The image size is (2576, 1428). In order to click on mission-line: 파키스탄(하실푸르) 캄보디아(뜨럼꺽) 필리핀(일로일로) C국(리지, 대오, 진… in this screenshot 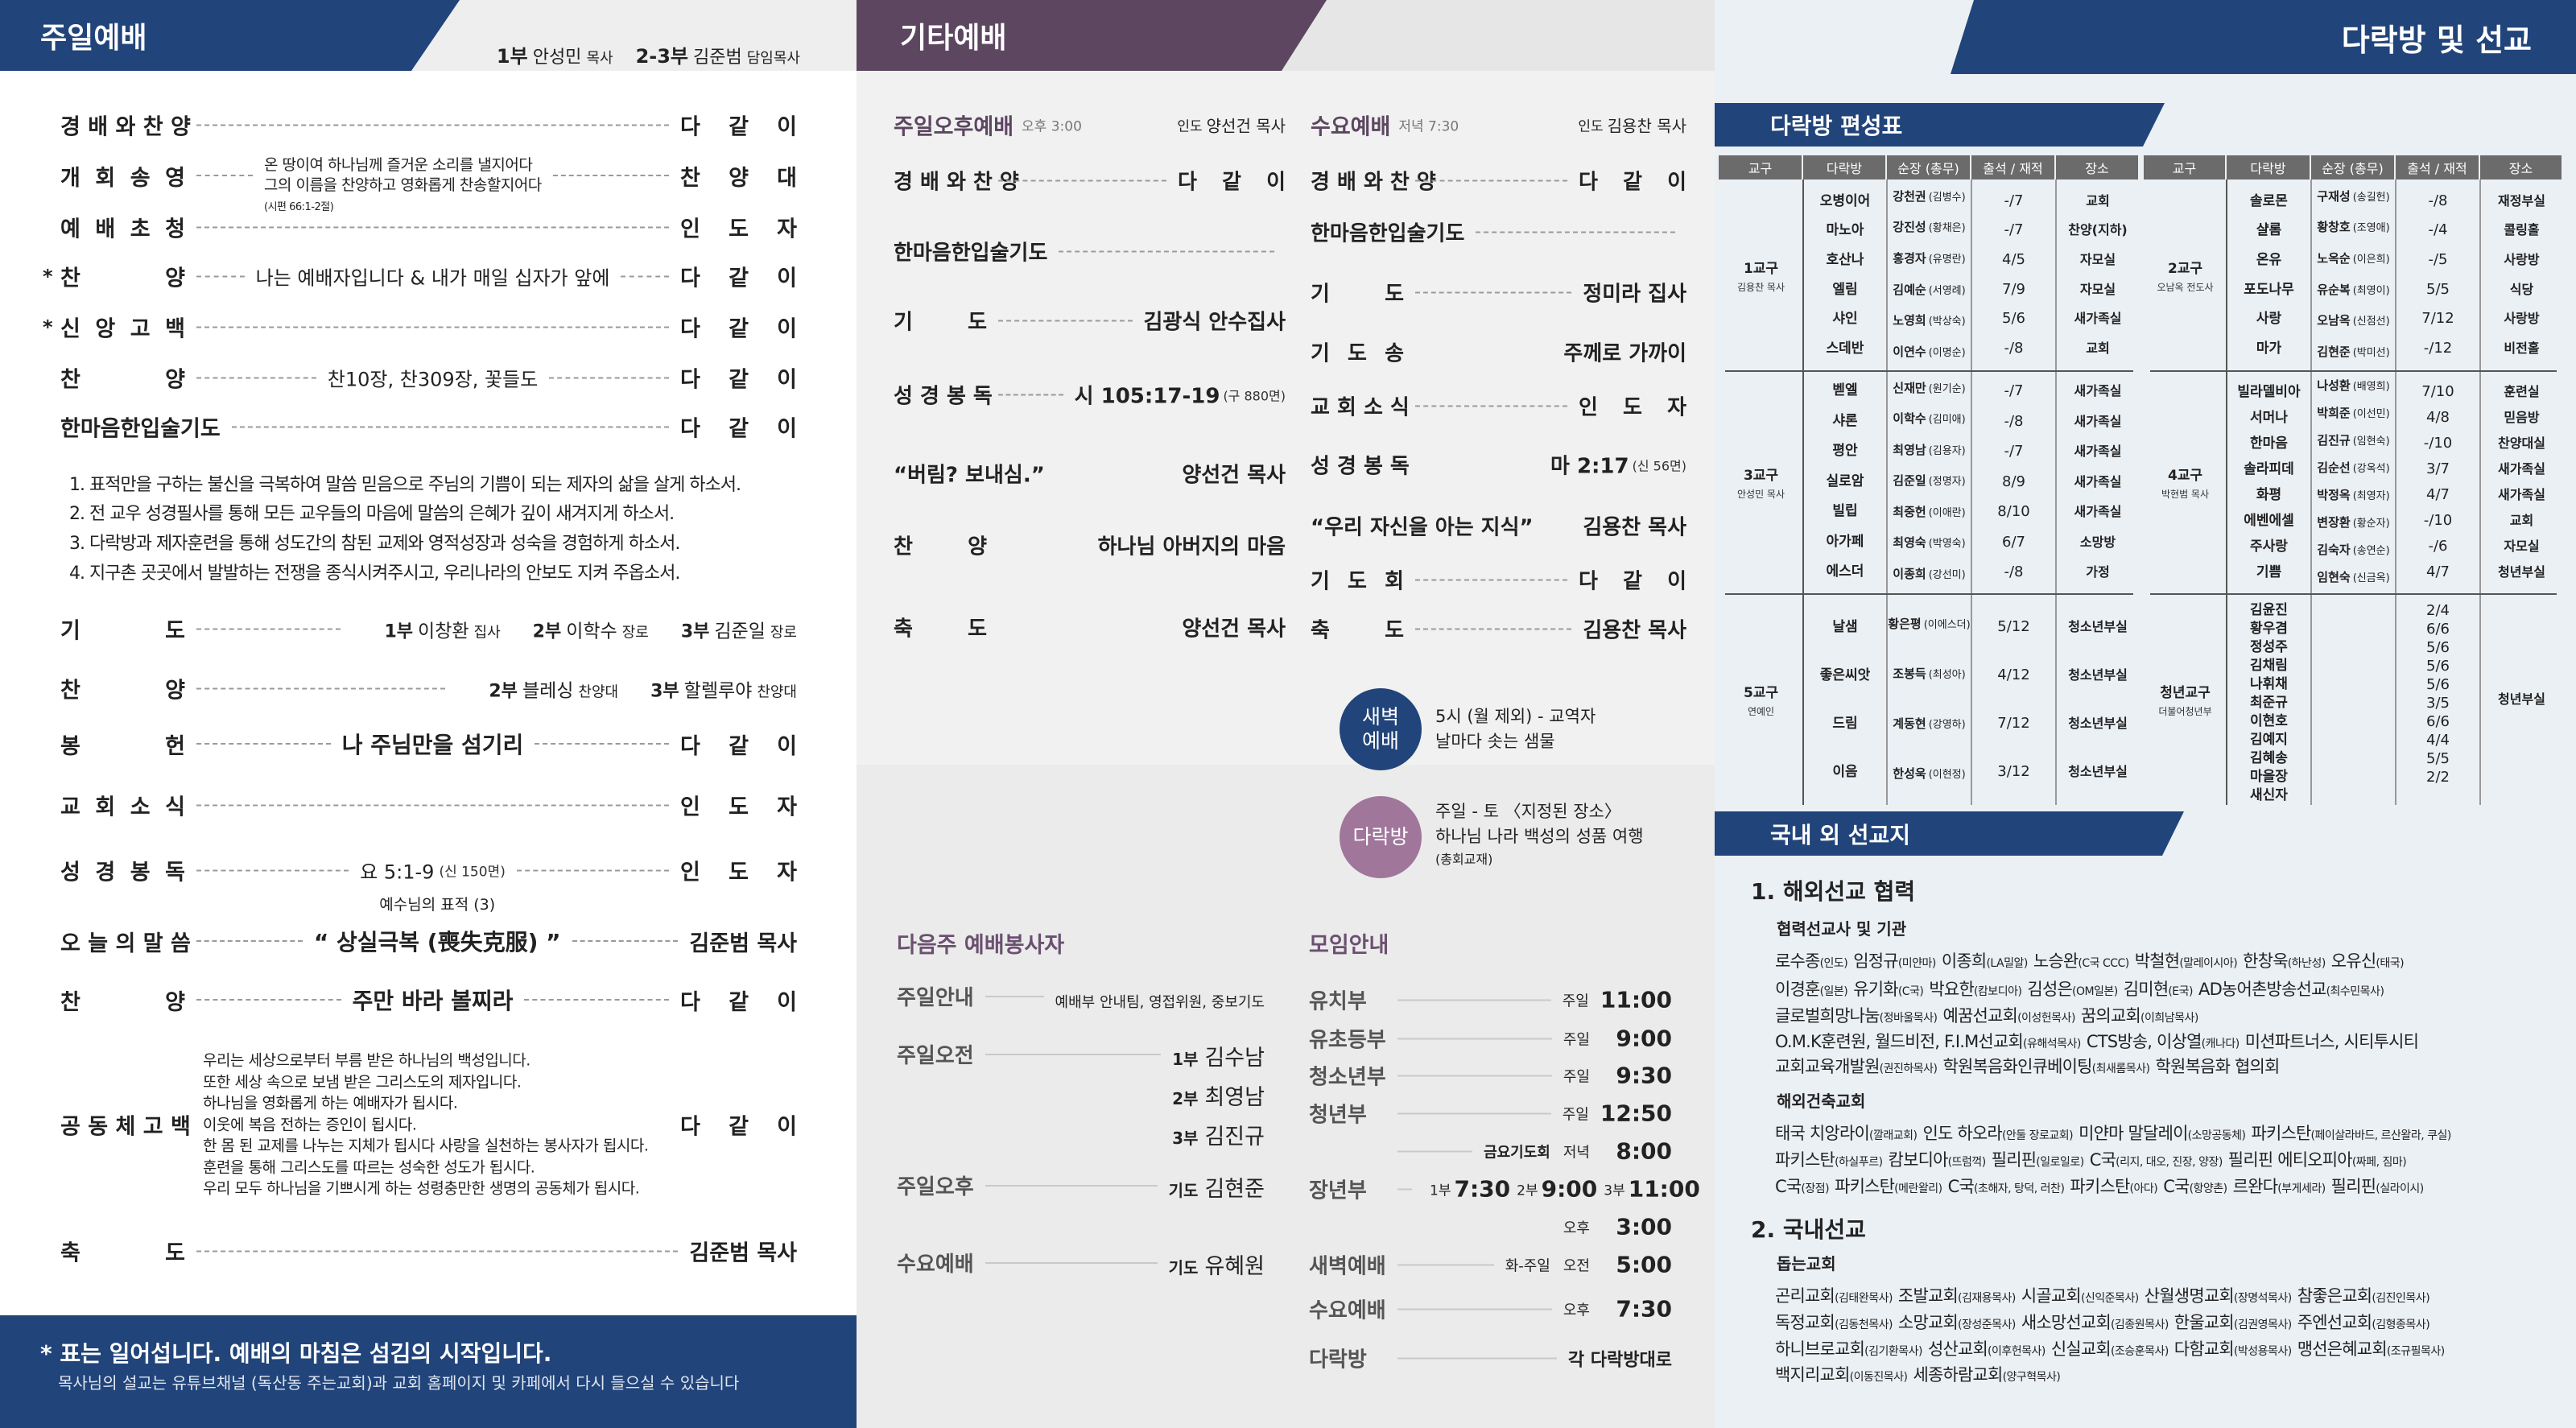, I will do `click(2091, 1159)`.